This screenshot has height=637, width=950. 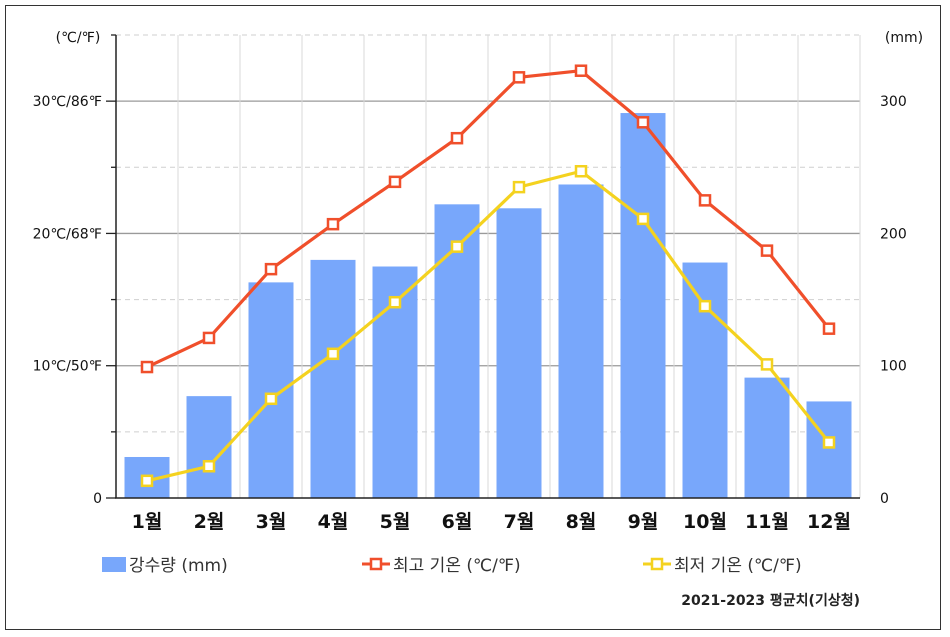 I want to click on legend-item-precipitation: 강수량 (mm), so click(x=165, y=566).